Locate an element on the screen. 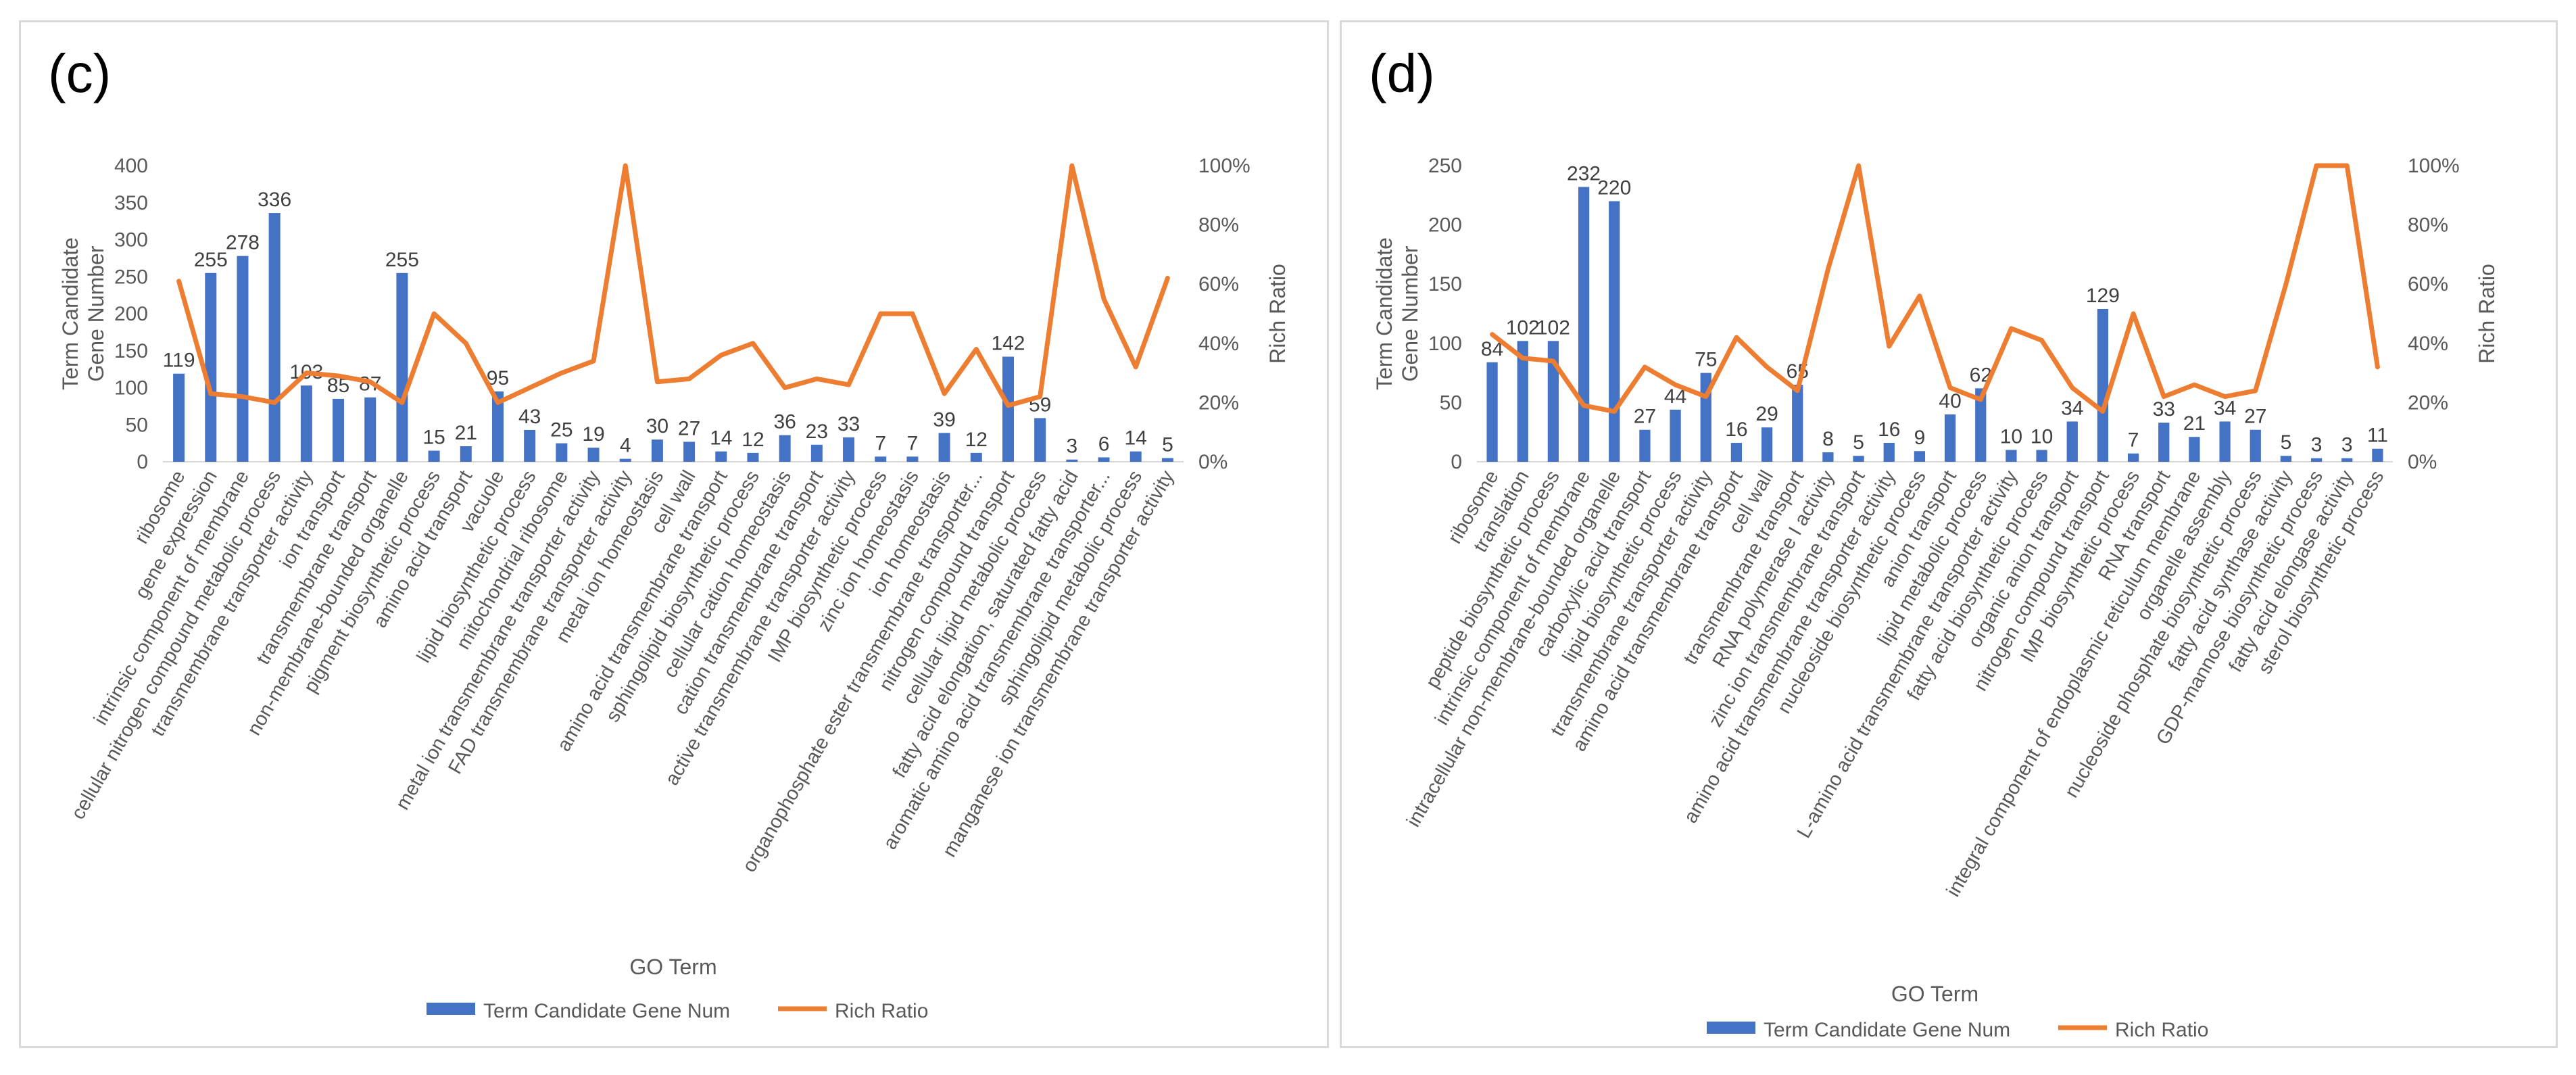 Image resolution: width=2576 pixels, height=1075 pixels. bar-value-label: 8 is located at coordinates (1828, 439).